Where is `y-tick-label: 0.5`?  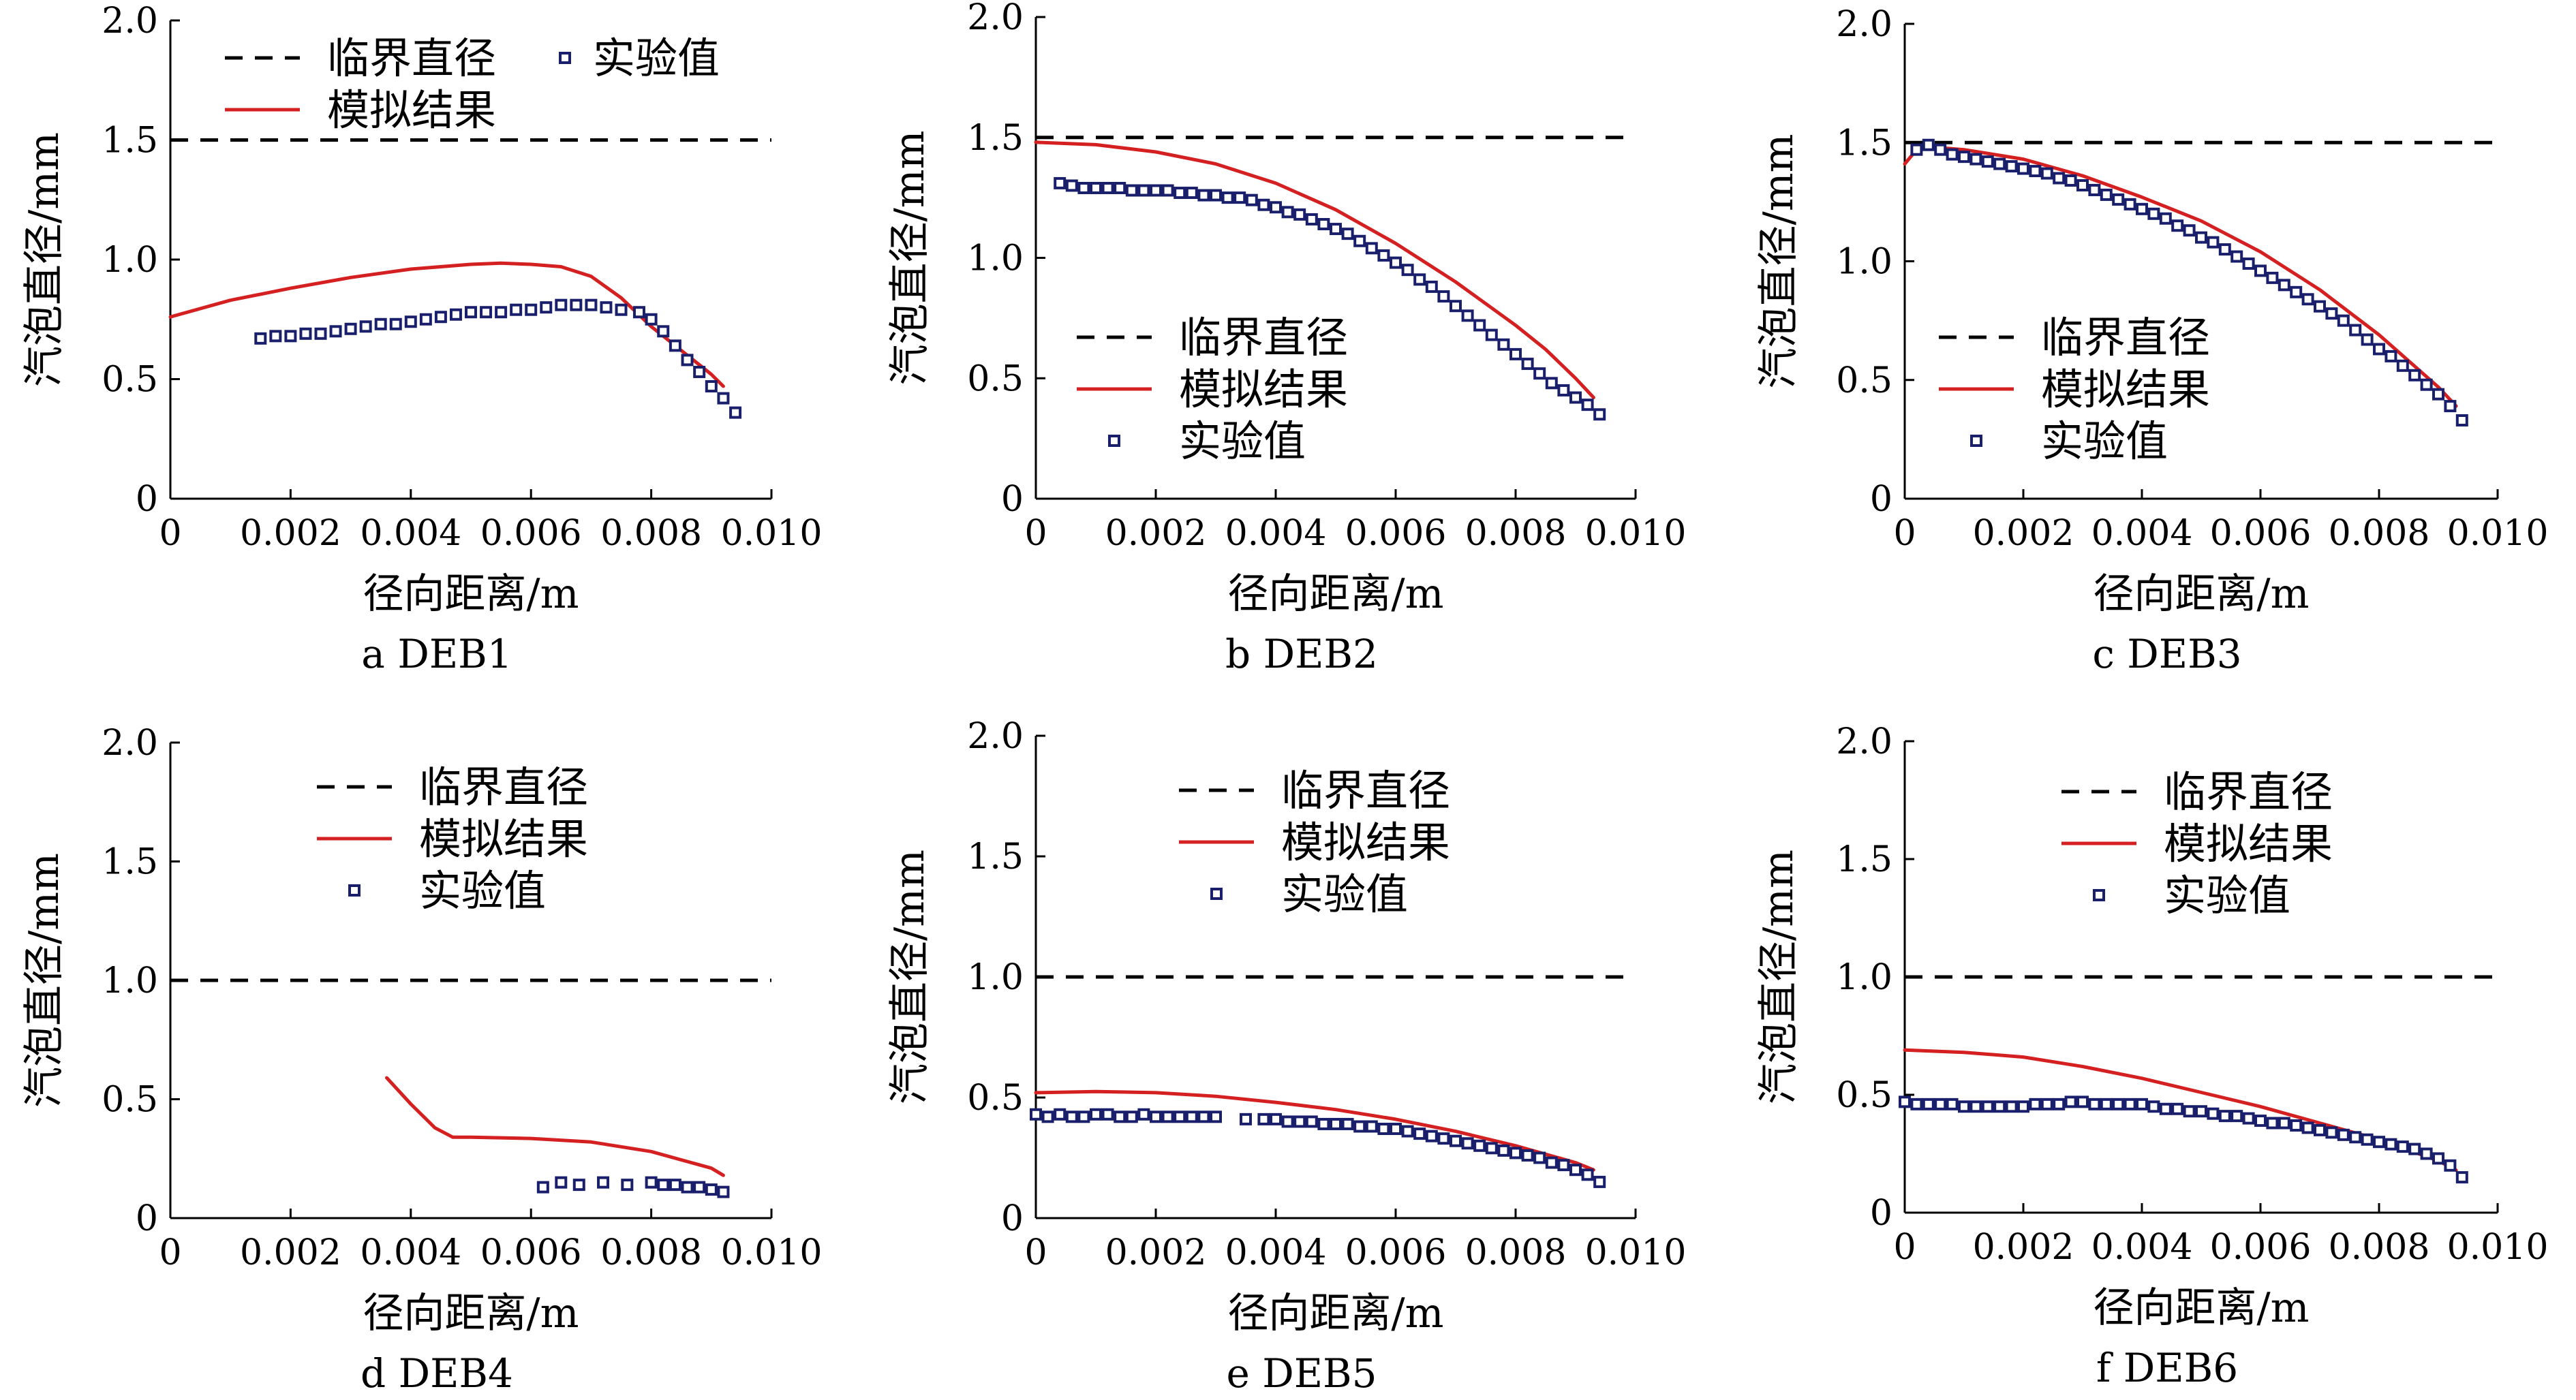
y-tick-label: 0.5 is located at coordinates (130, 380).